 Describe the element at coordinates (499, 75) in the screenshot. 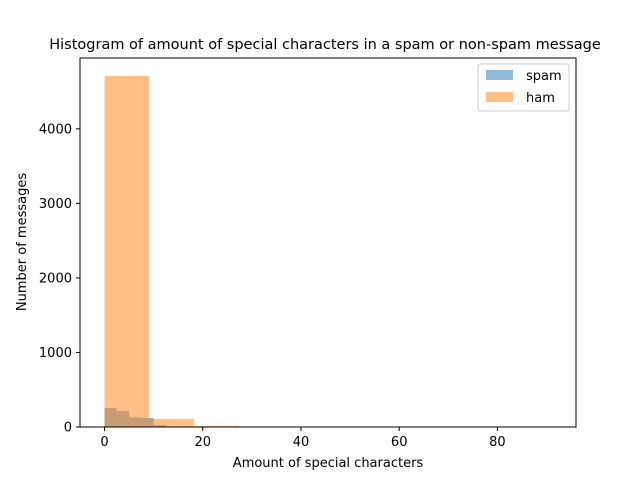

I see `spam-legend-swatch` at that location.